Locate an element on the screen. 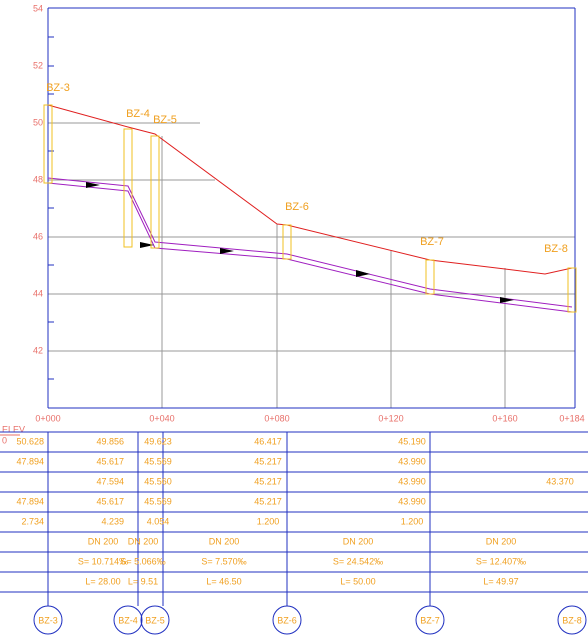  table-cell: 43.370 is located at coordinates (560, 481).